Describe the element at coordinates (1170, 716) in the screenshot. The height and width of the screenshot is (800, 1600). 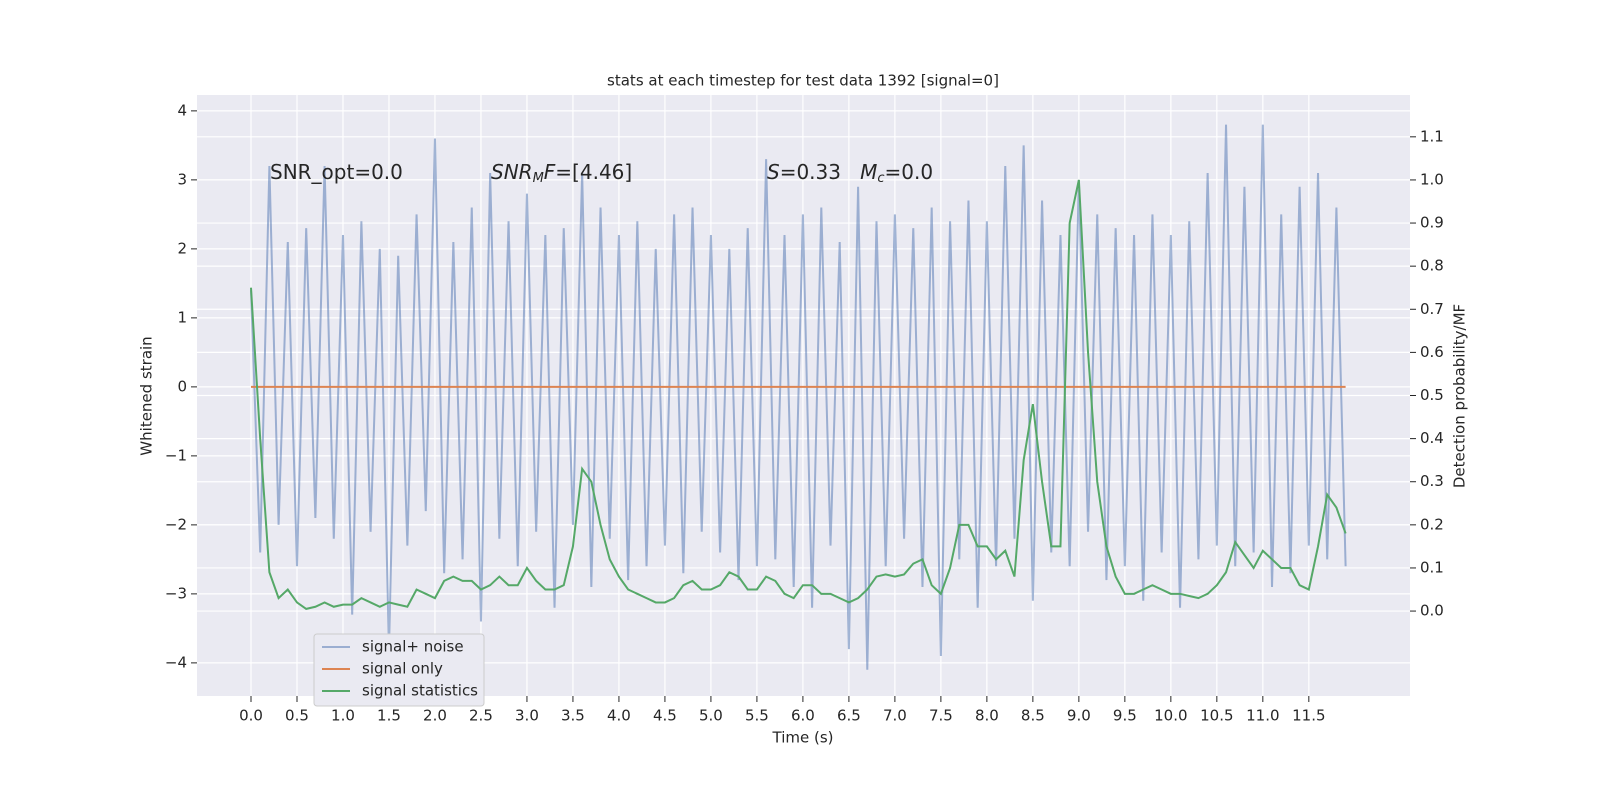
I see `x-tick-label: 10.0` at that location.